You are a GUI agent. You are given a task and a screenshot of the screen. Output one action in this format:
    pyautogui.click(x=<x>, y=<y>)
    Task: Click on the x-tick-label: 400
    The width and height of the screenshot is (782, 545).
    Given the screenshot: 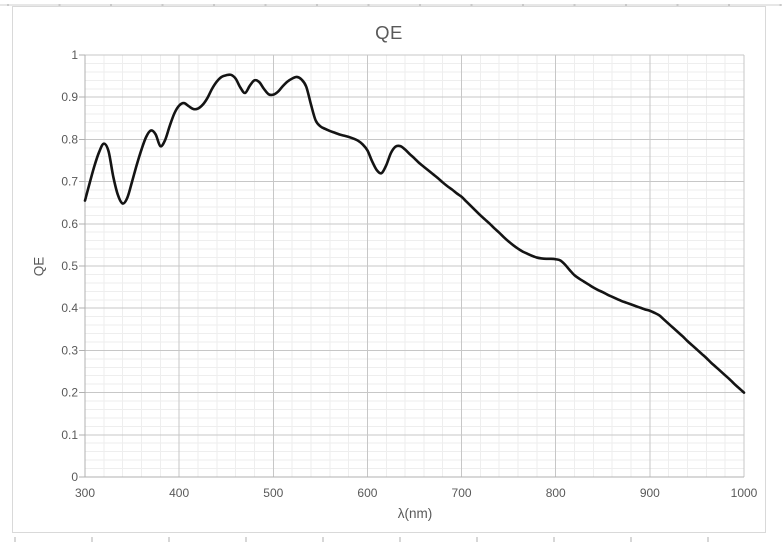 What is the action you would take?
    pyautogui.click(x=179, y=493)
    